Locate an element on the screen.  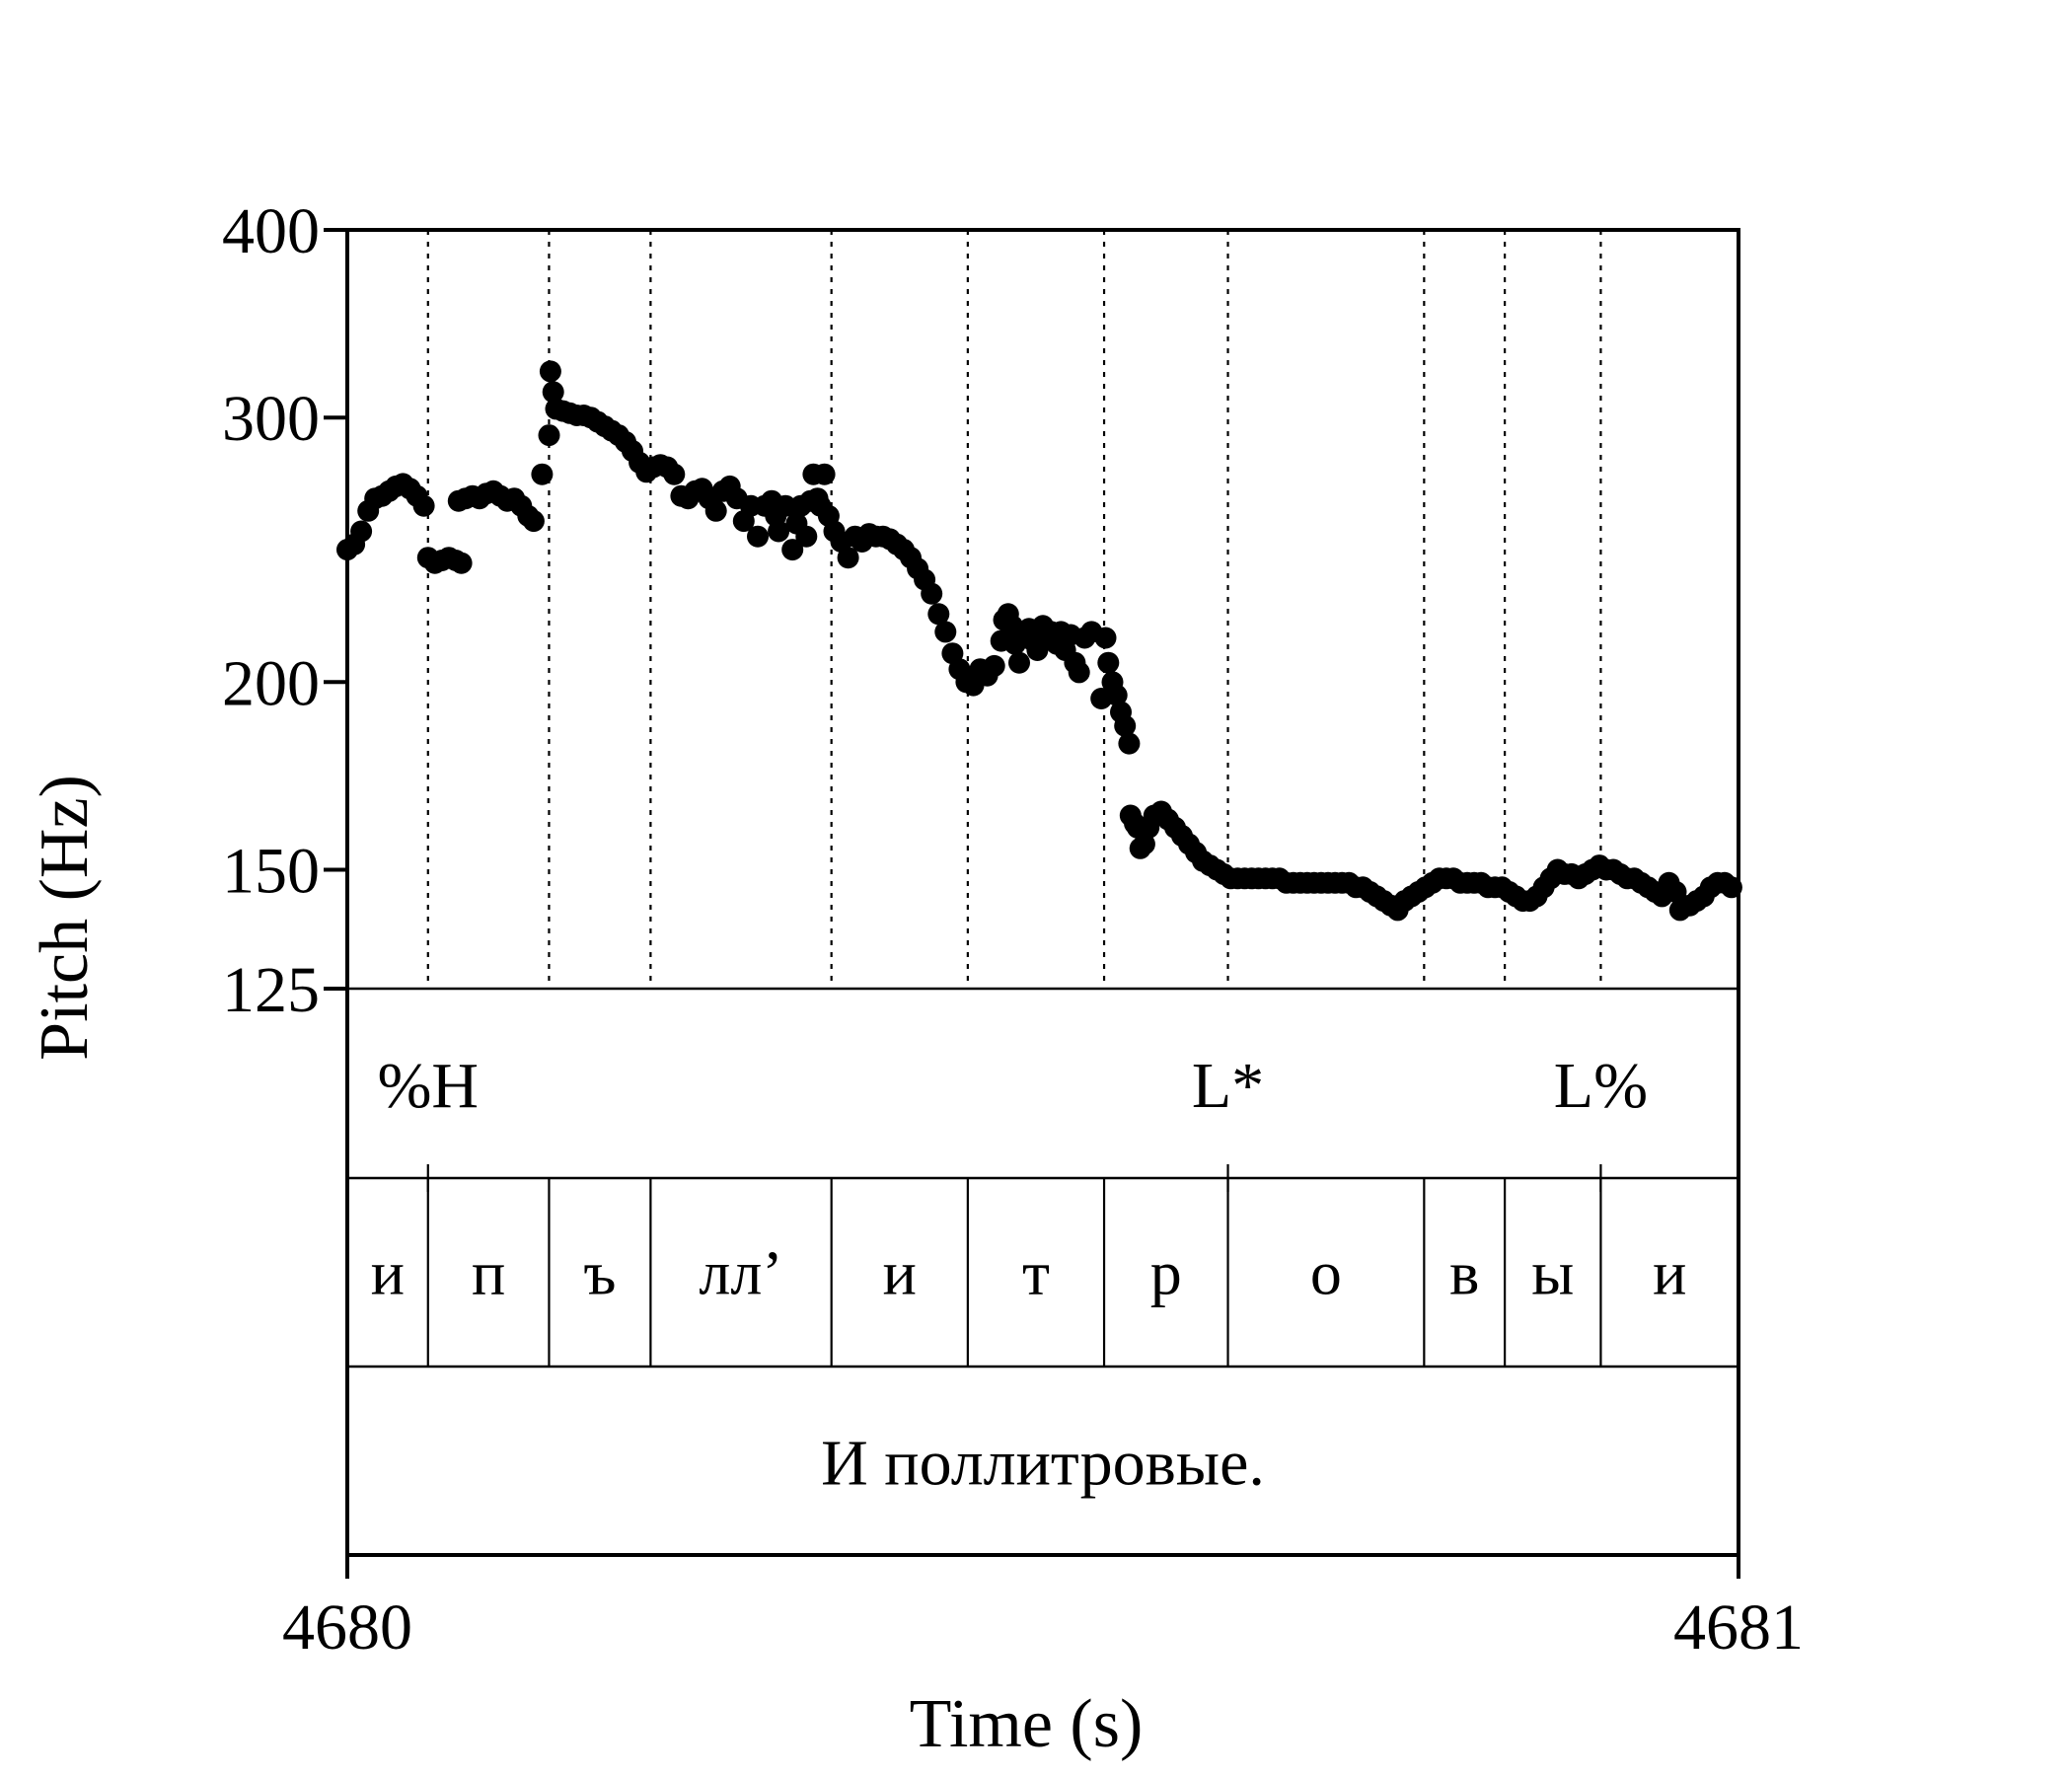
y-tick-label: 300 is located at coordinates (271, 419).